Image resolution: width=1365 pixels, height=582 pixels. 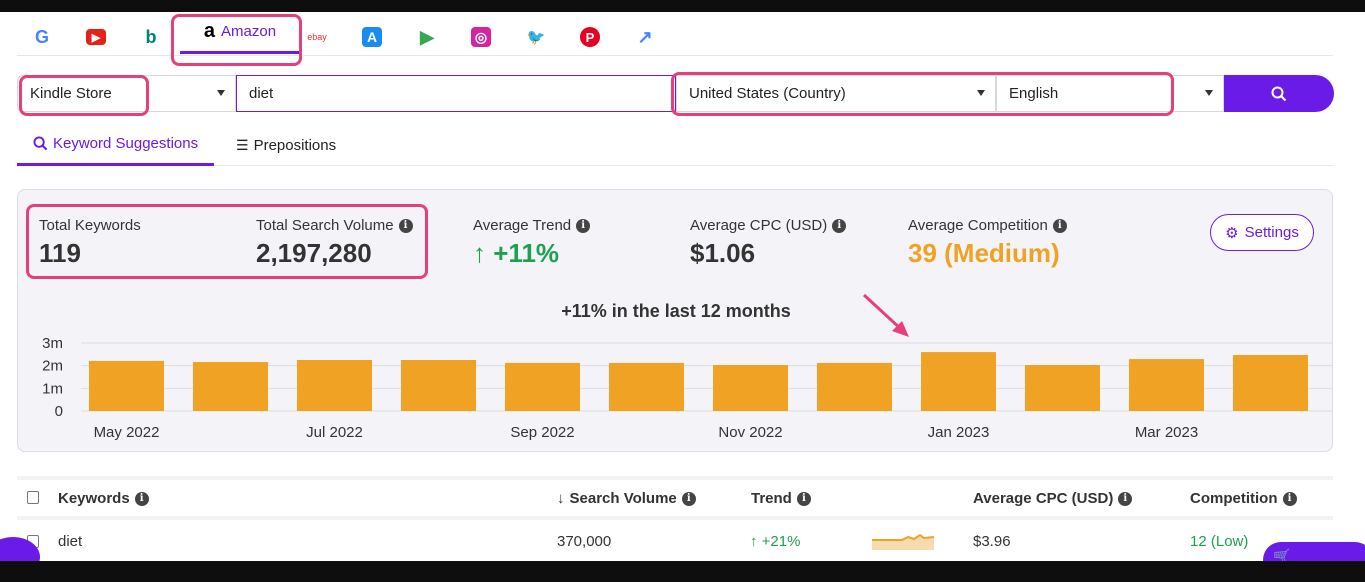 I want to click on keyword-value: diet, so click(x=261, y=93).